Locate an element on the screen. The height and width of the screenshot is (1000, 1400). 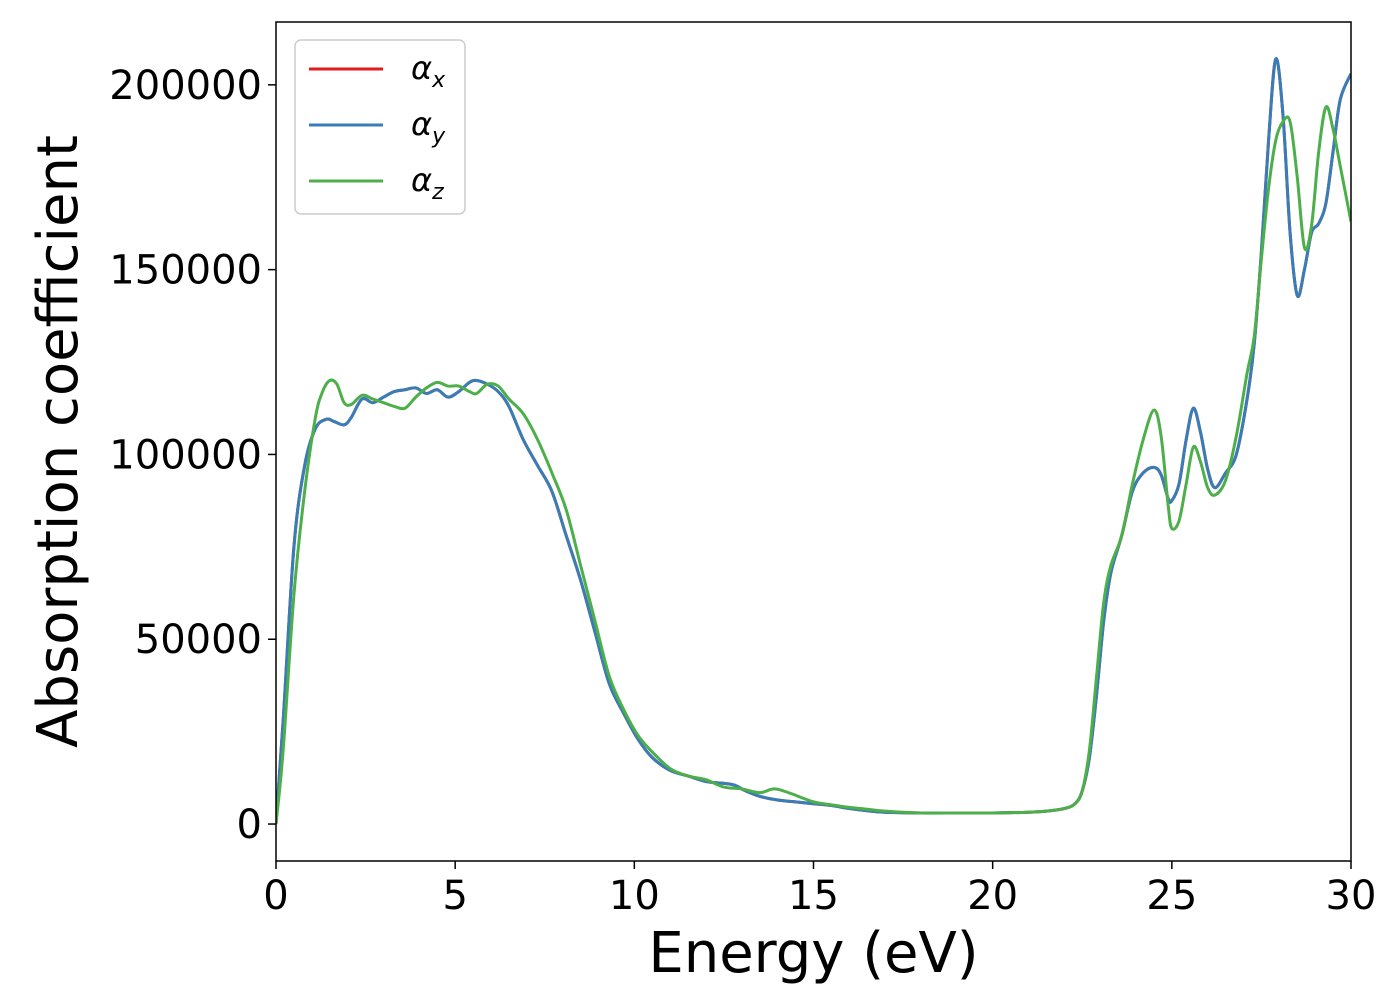
x-tick-label: 10 is located at coordinates (634, 896).